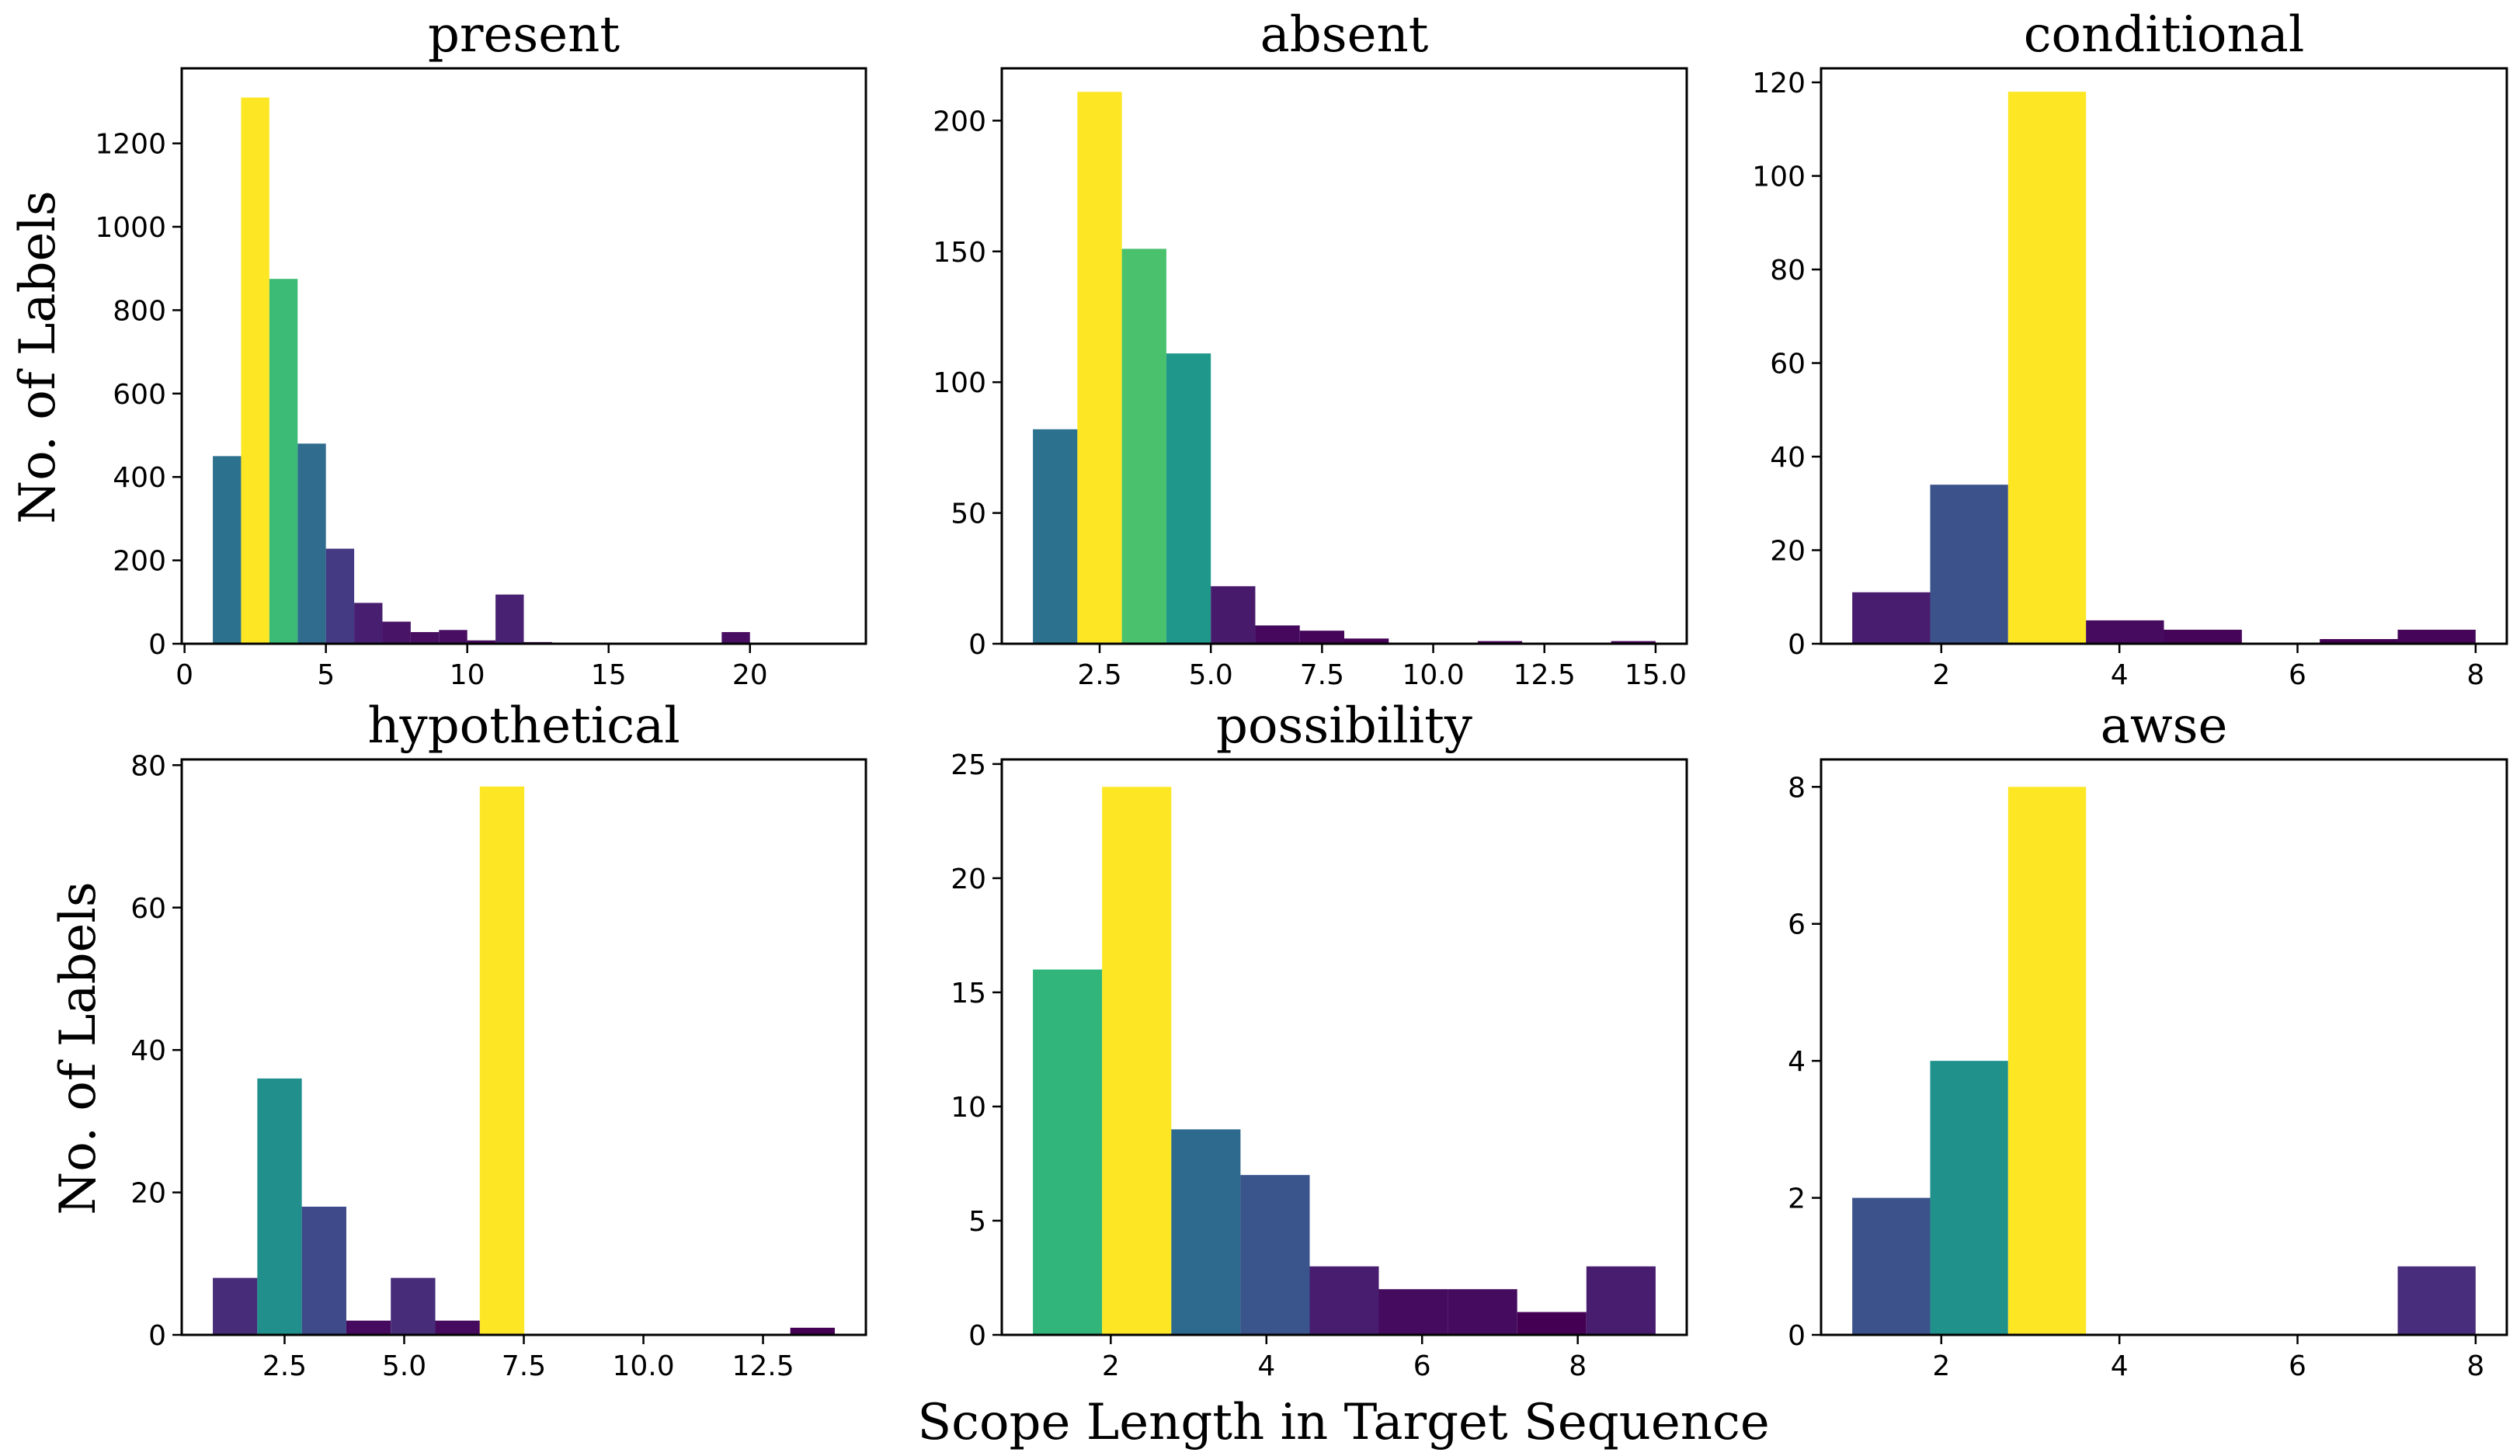 This screenshot has height=1456, width=2520. I want to click on panel-absent: absent 2.5 5.0 7.5 10.0 12.5 15.0 0 50 100 150 200, so click(1310, 348).